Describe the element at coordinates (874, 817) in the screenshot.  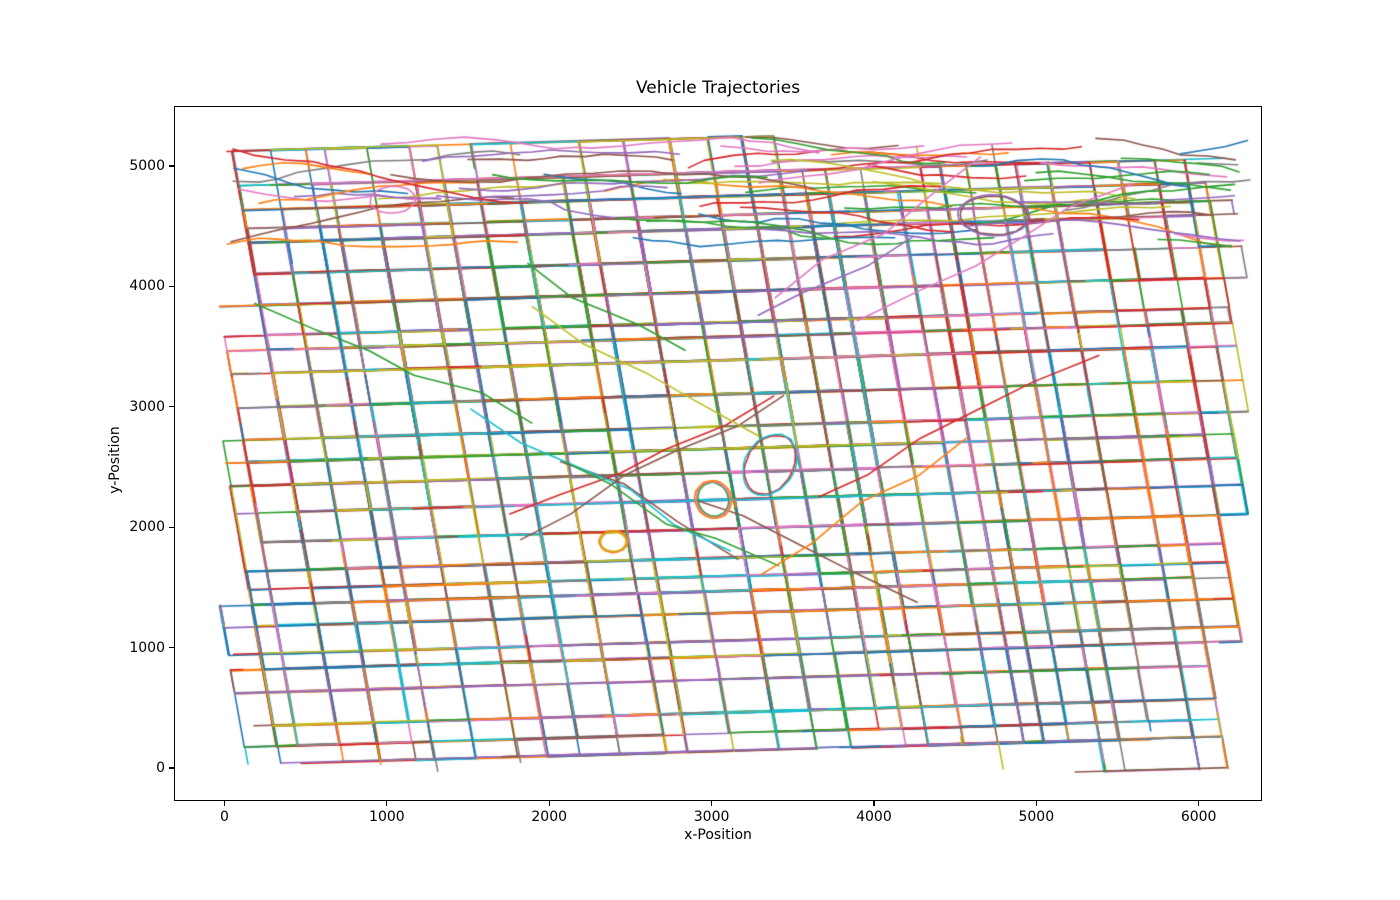
I see `x-tick-label: 4000` at that location.